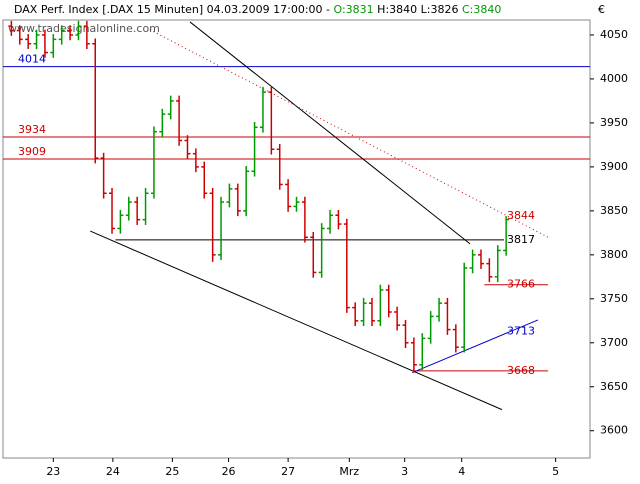 Image resolution: width=640 pixels, height=484 pixels. I want to click on line-label: 3844, so click(521, 215).